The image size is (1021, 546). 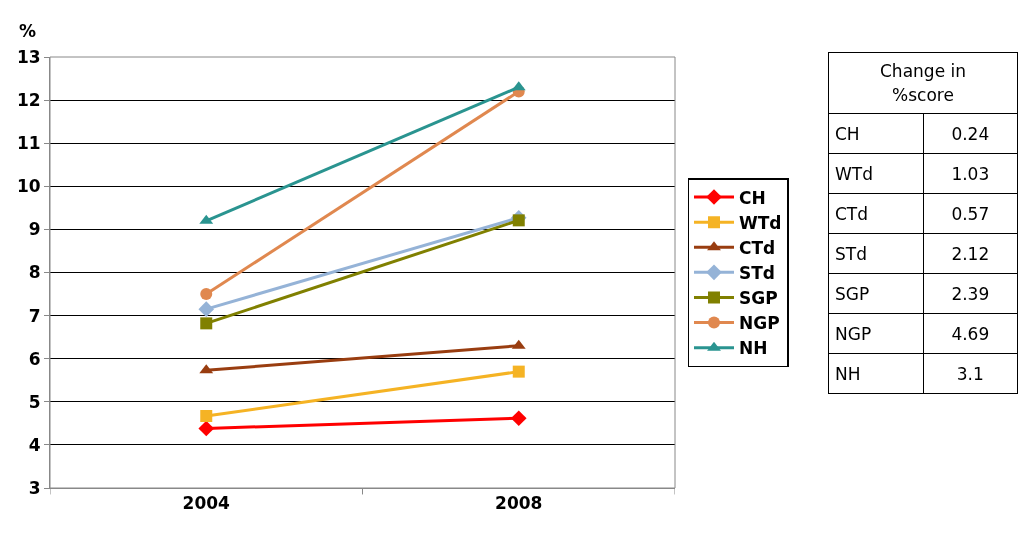 I want to click on data-label: 2.39, so click(x=970, y=293).